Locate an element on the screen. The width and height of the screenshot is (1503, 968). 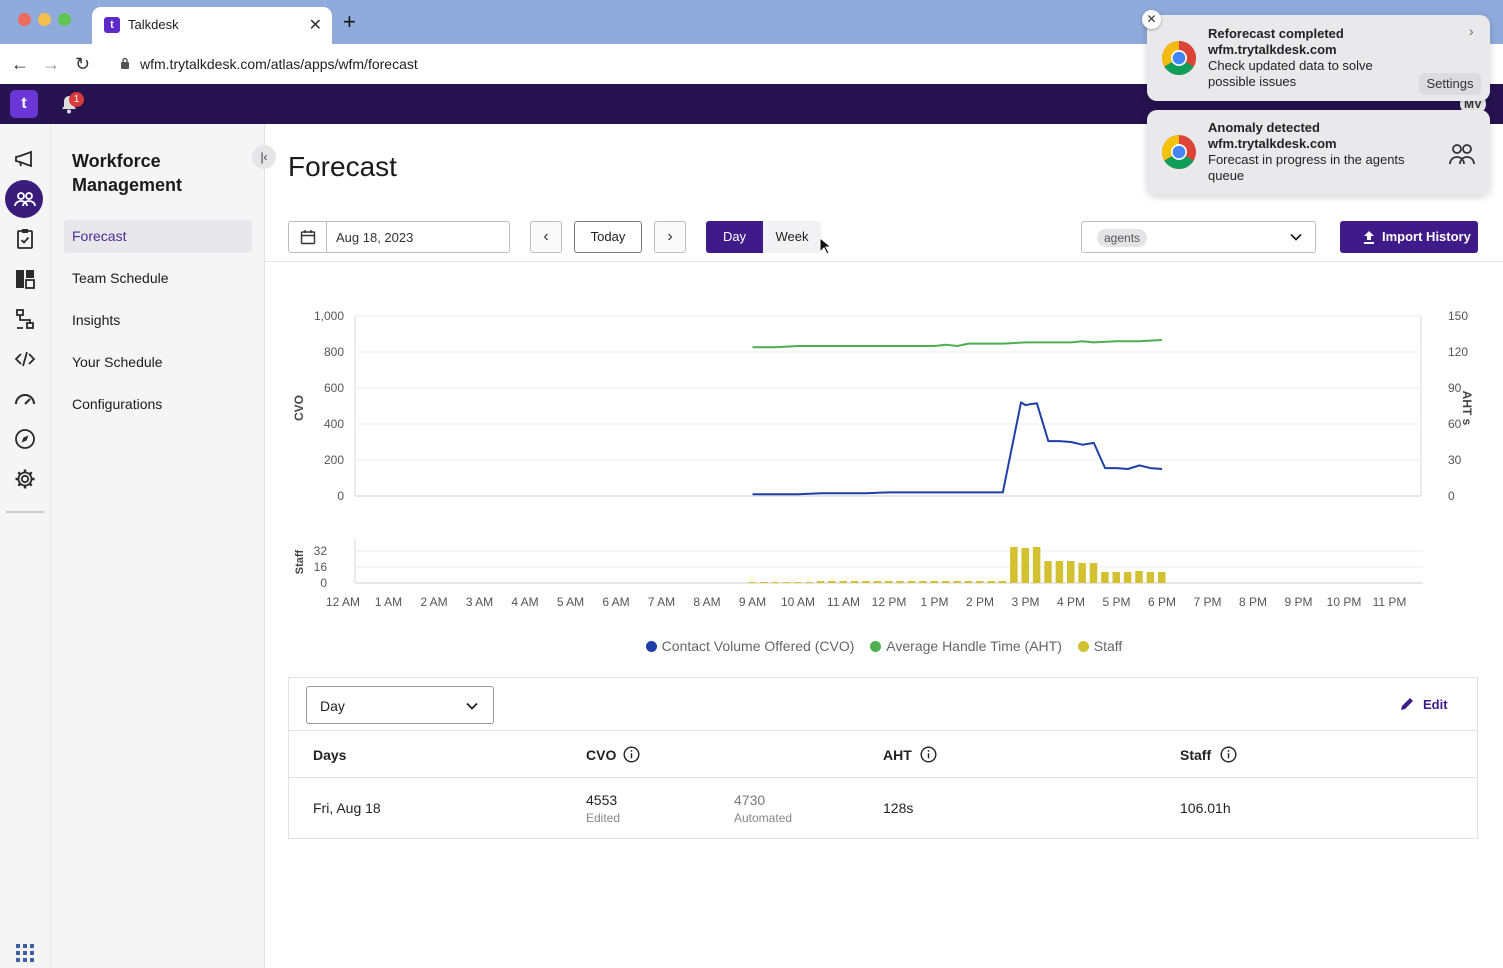
code-icon is located at coordinates (25, 359).